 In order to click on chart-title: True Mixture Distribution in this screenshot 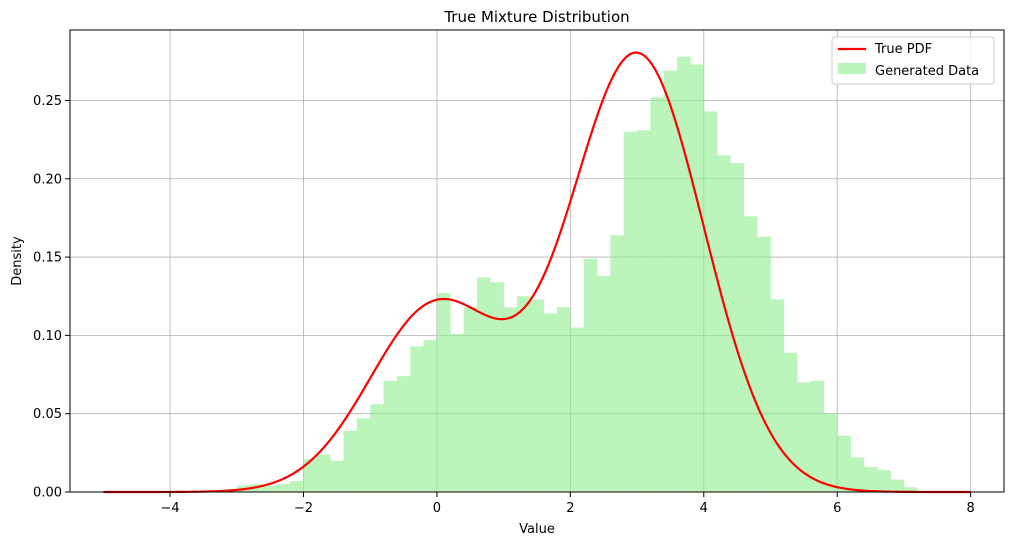, I will do `click(536, 17)`.